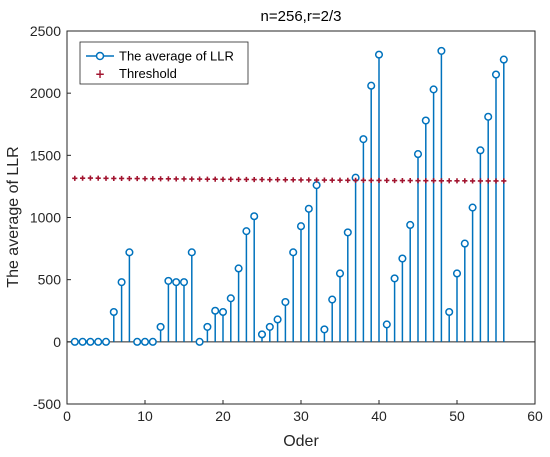  What do you see at coordinates (50, 280) in the screenshot?
I see `y-tick-label: 500` at bounding box center [50, 280].